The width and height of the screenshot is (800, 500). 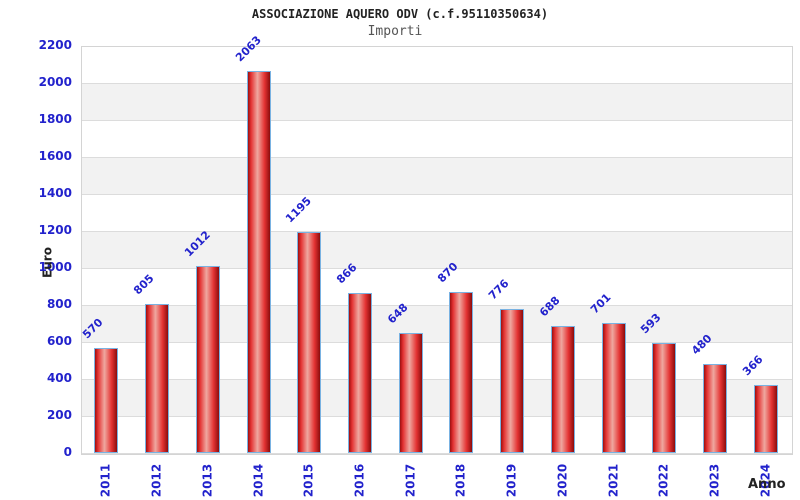 What do you see at coordinates (67, 452) in the screenshot?
I see `y-tick-label: 0` at bounding box center [67, 452].